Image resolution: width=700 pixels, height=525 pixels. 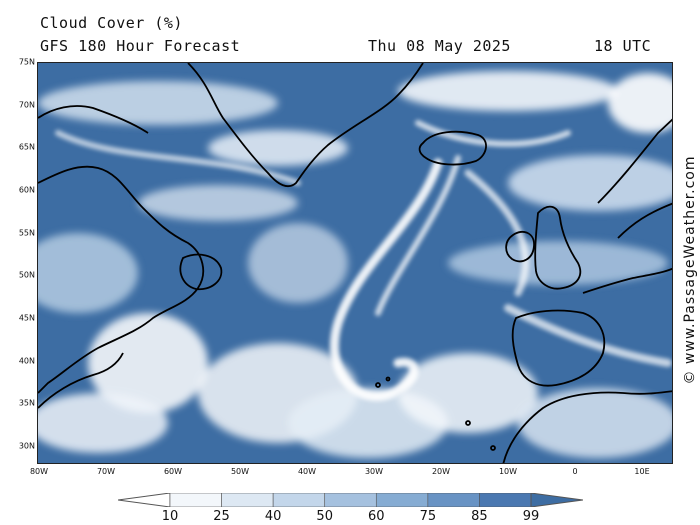 I want to click on colorbar-level-label: 10, so click(x=170, y=516).